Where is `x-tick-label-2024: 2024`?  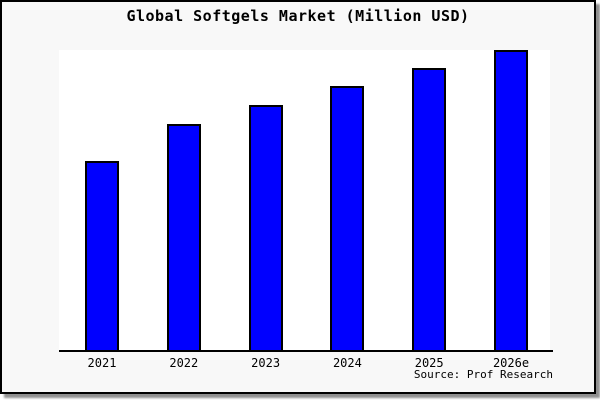
x-tick-label-2024: 2024 is located at coordinates (347, 363).